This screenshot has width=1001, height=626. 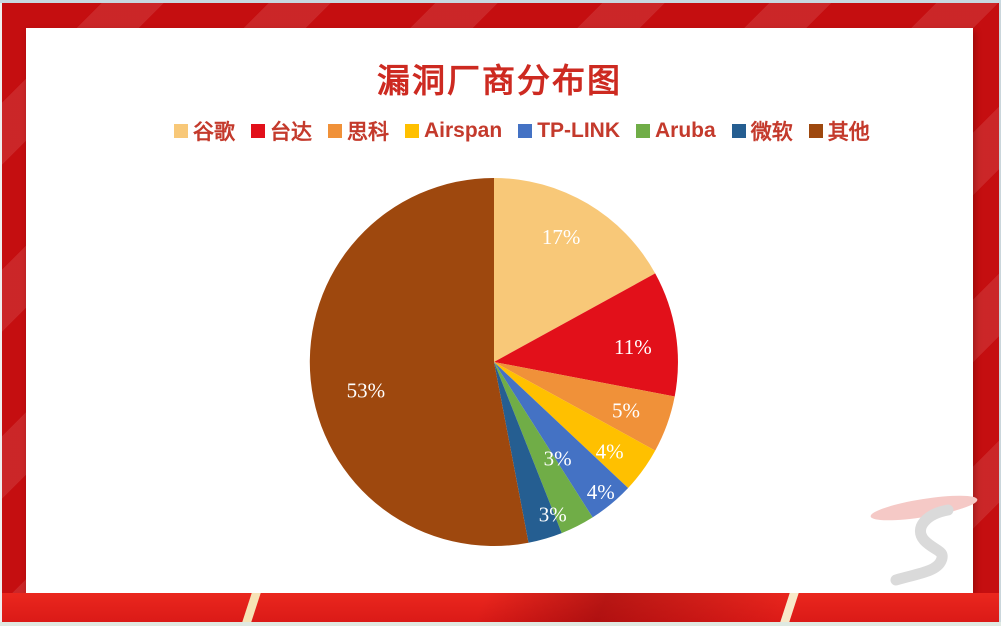 I want to click on pie-slice-Aruba, so click(x=543, y=448).